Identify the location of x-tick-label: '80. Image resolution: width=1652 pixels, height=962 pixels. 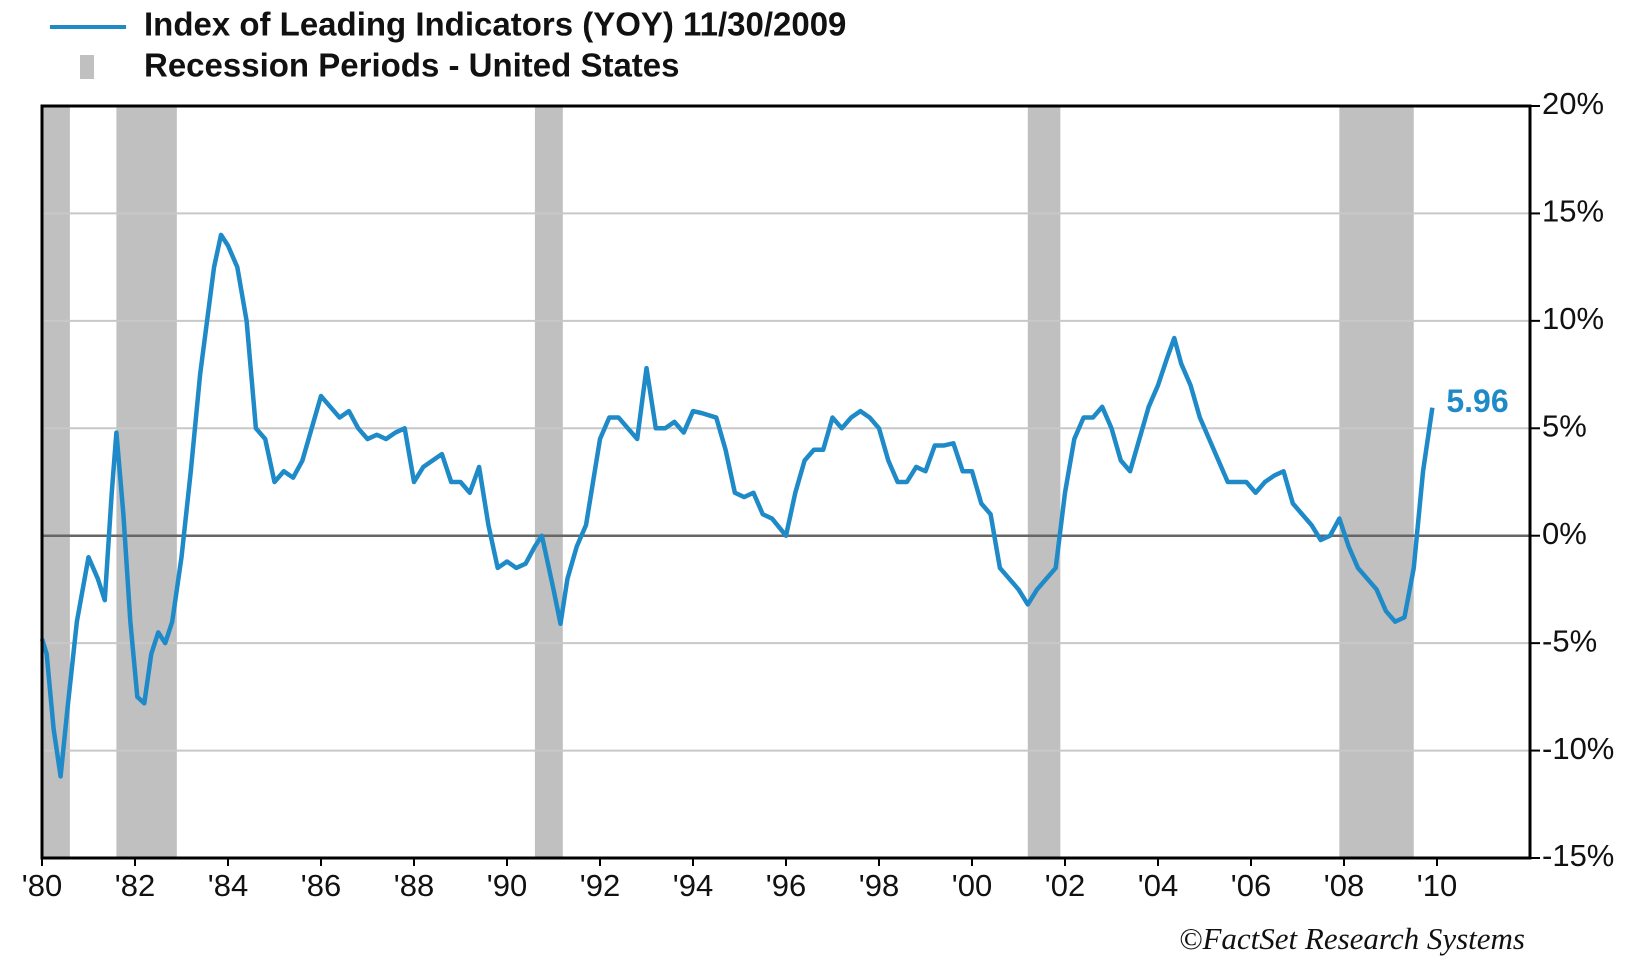
(42, 885).